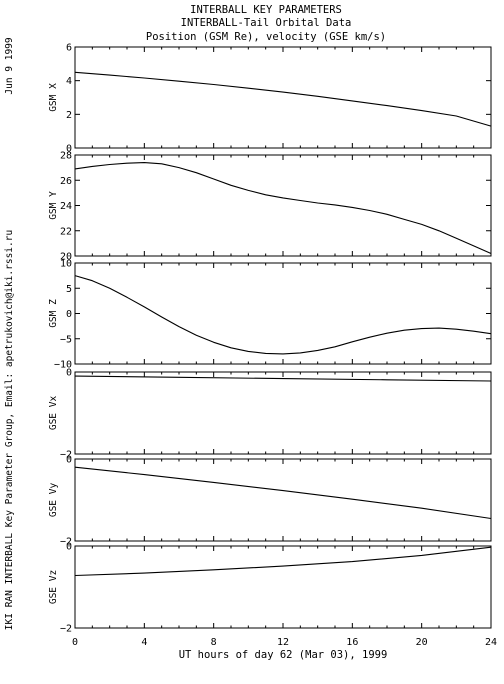 This screenshot has height=684, width=504. I want to click on panel-5: −2 0 GSE Vy, so click(270, 501).